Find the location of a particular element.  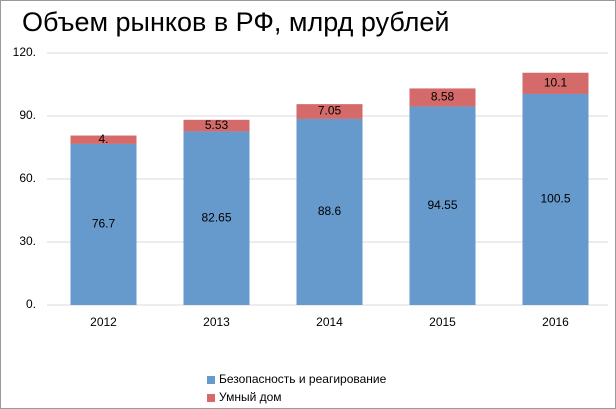

legend-label: Безопасность и реагирование is located at coordinates (303, 379).